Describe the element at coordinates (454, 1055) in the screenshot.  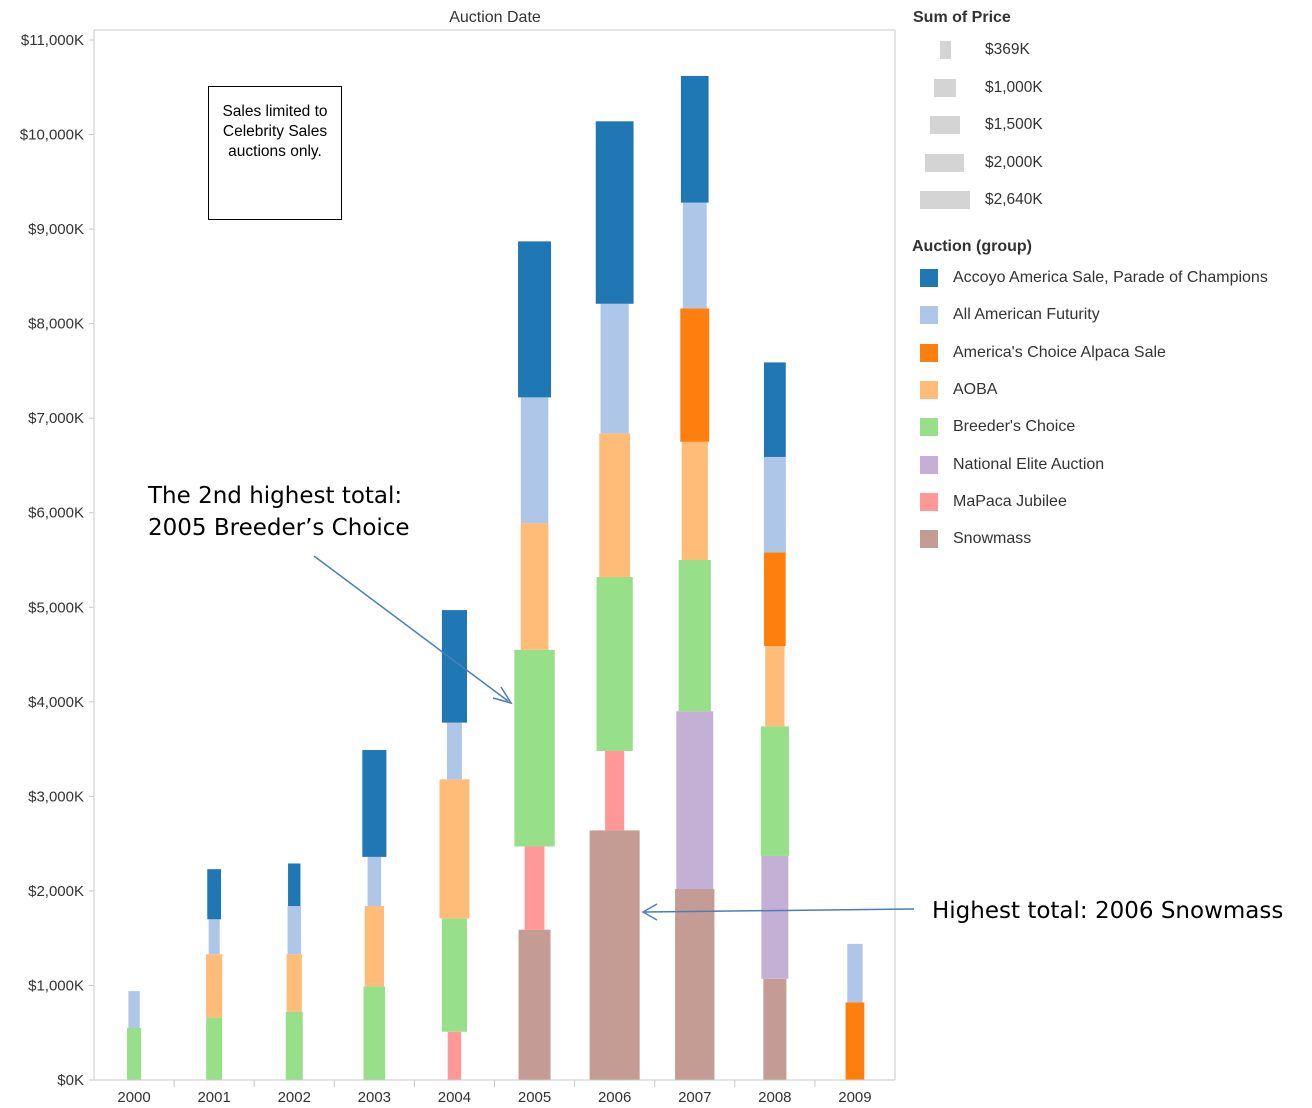
I see `bar-2004-mapaca-jubilee` at that location.